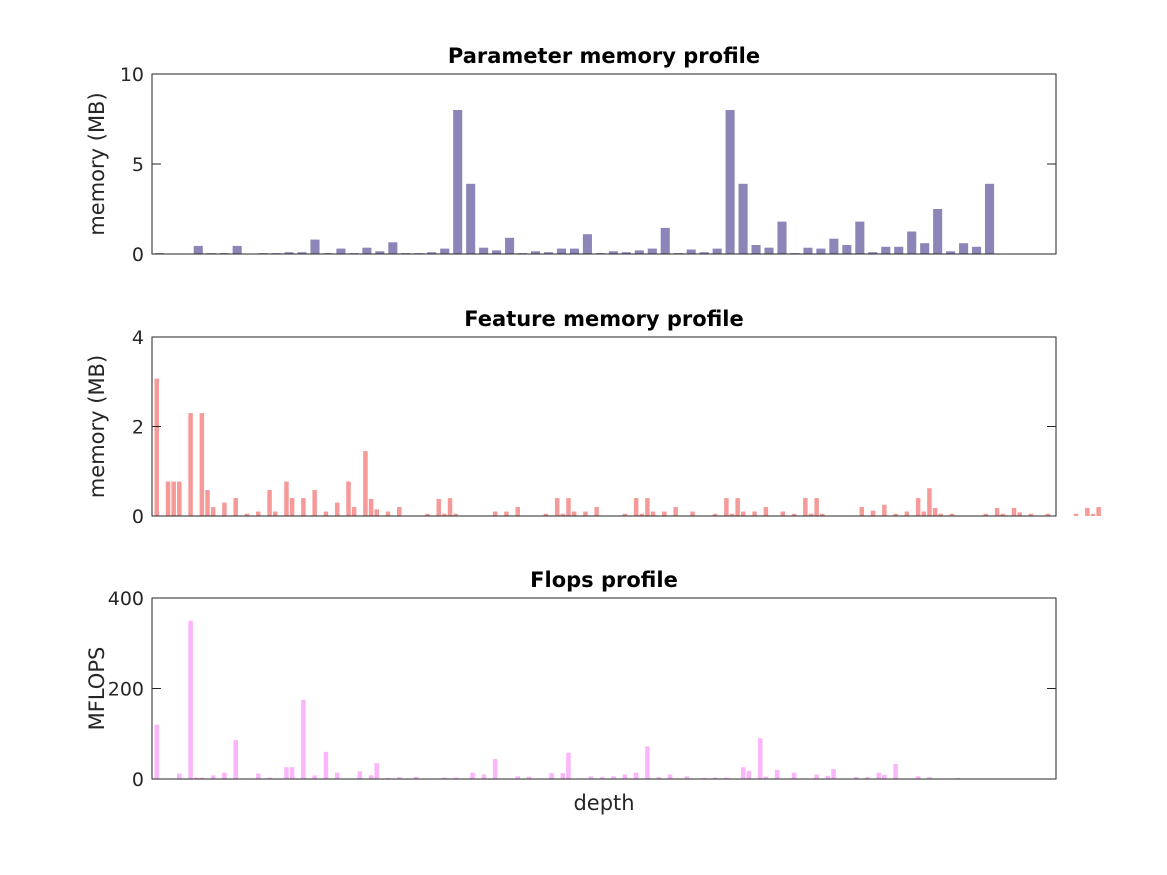  I want to click on y-axis-label-0: memory (MB), so click(97, 163).